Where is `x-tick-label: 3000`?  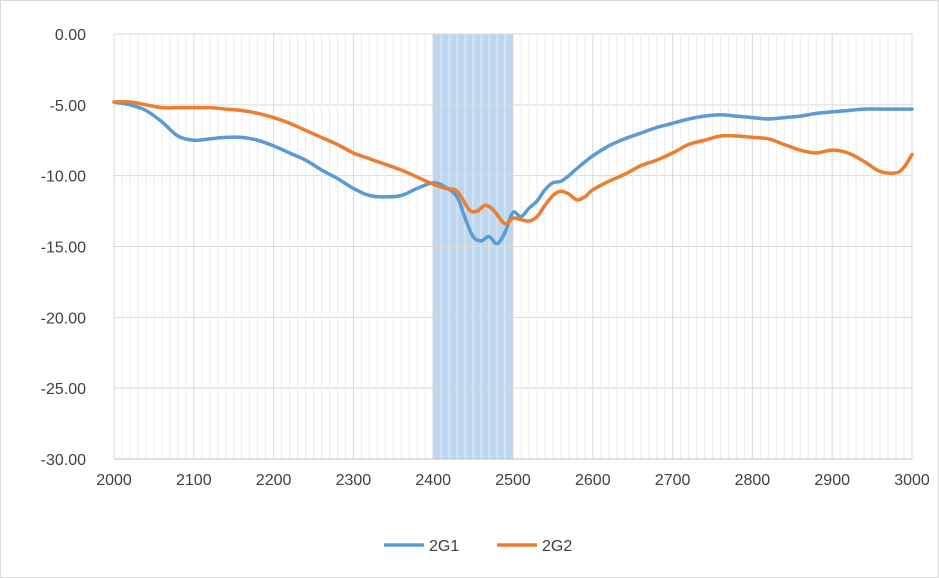
x-tick-label: 3000 is located at coordinates (912, 480).